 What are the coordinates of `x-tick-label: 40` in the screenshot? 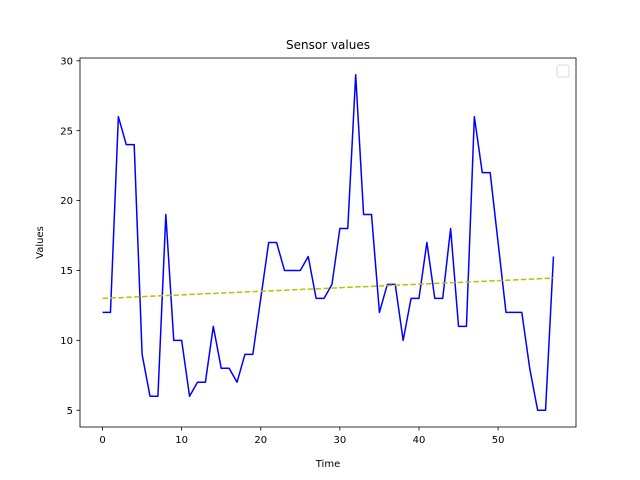 It's located at (419, 440).